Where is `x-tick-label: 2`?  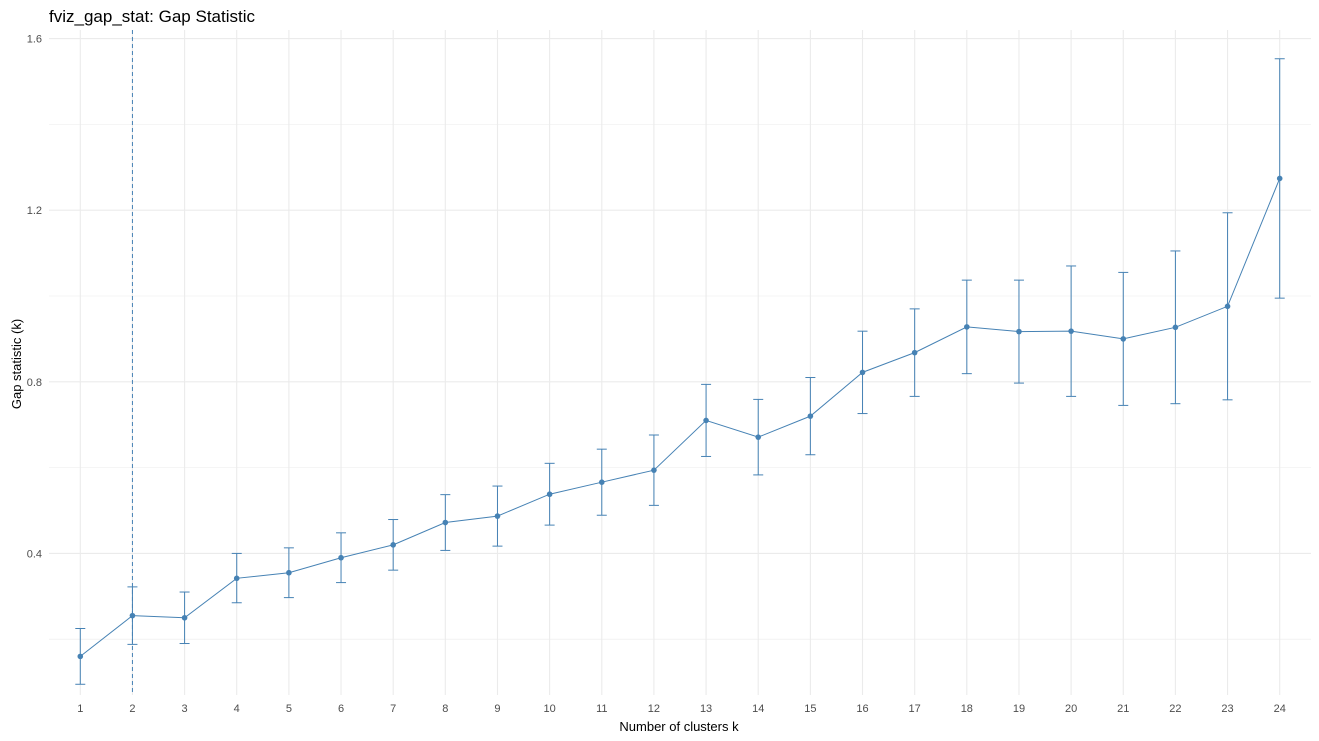
x-tick-label: 2 is located at coordinates (132, 709).